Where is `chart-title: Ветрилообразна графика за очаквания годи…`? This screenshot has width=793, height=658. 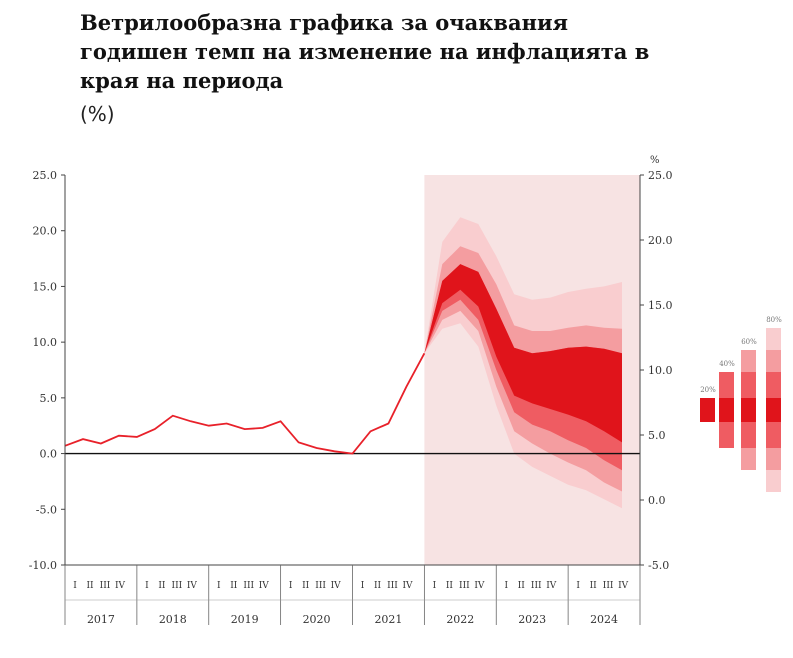
chart-title: Ветрилообразна графика за очаквания годи… is located at coordinates (365, 51).